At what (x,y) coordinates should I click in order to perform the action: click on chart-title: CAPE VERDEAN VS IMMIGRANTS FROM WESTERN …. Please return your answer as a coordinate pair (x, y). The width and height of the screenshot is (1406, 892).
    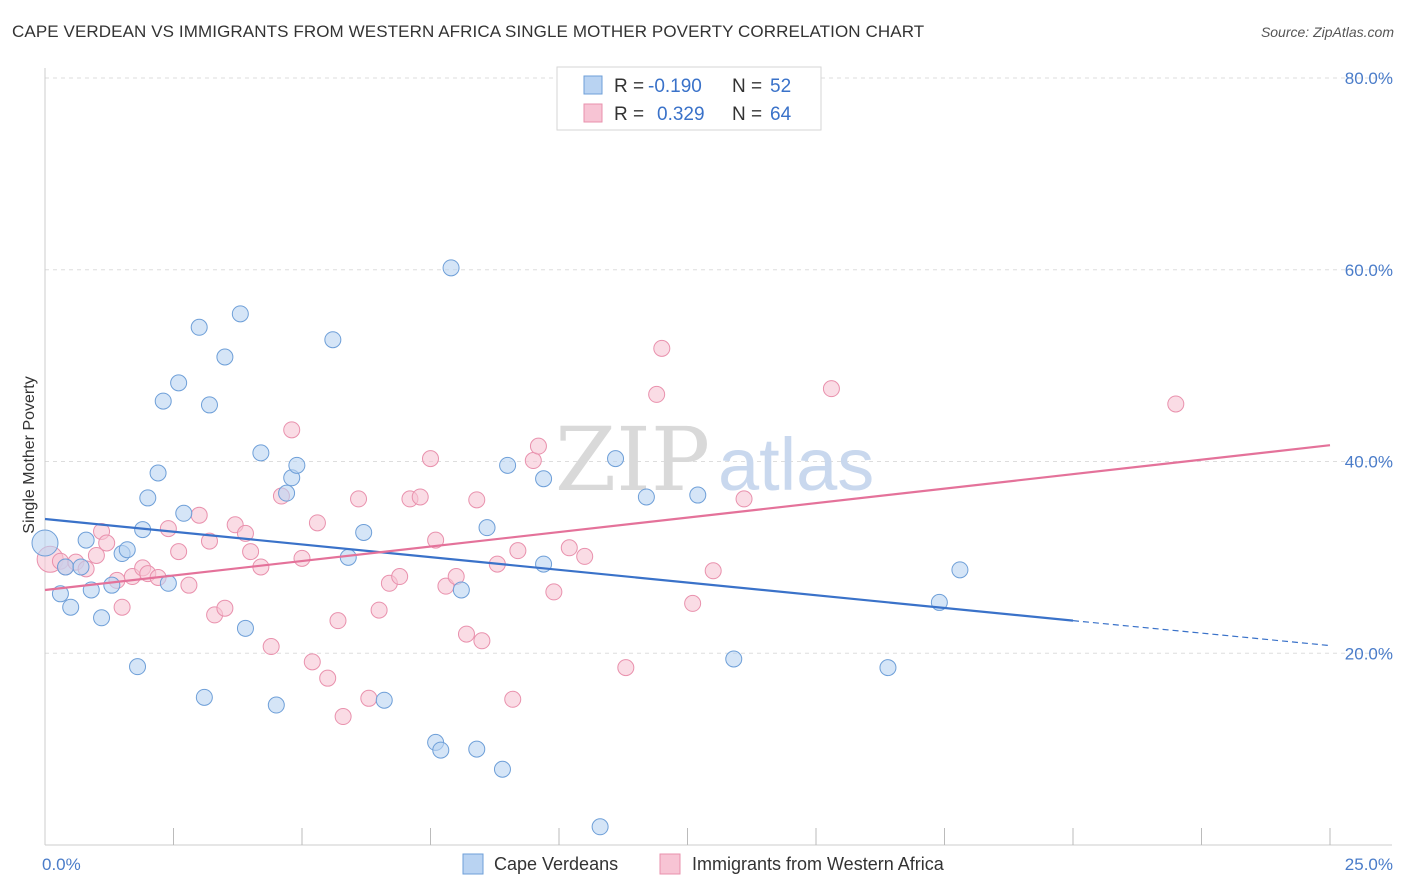
    Looking at the image, I should click on (468, 31).